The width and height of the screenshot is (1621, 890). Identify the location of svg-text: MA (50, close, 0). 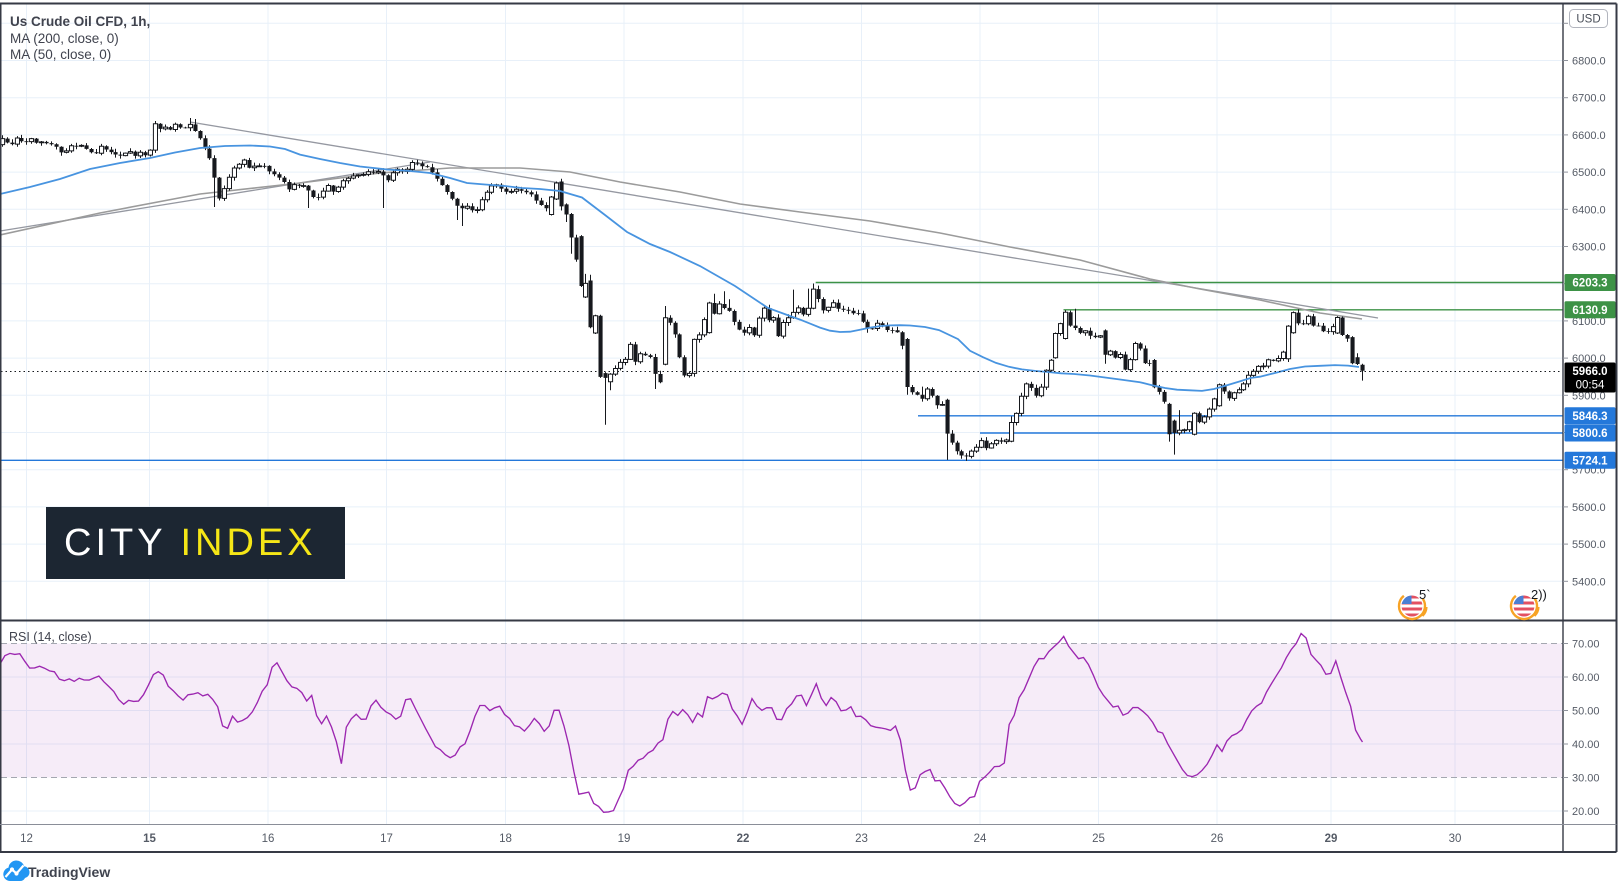
(60, 54).